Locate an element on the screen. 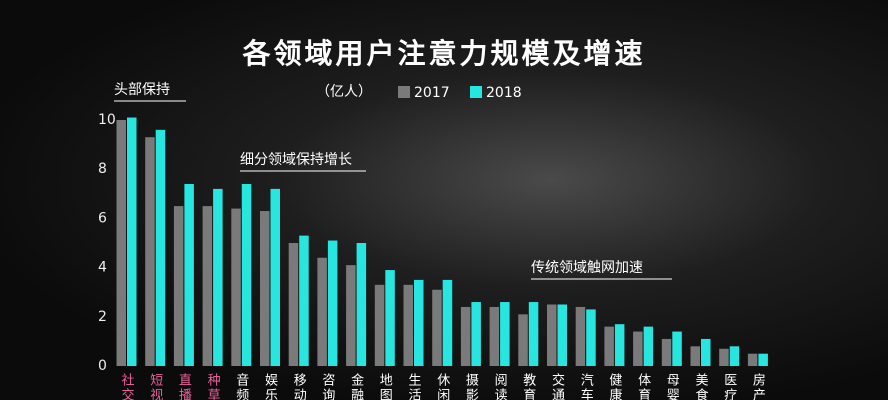  x-tick-label: 音频 is located at coordinates (241, 386).